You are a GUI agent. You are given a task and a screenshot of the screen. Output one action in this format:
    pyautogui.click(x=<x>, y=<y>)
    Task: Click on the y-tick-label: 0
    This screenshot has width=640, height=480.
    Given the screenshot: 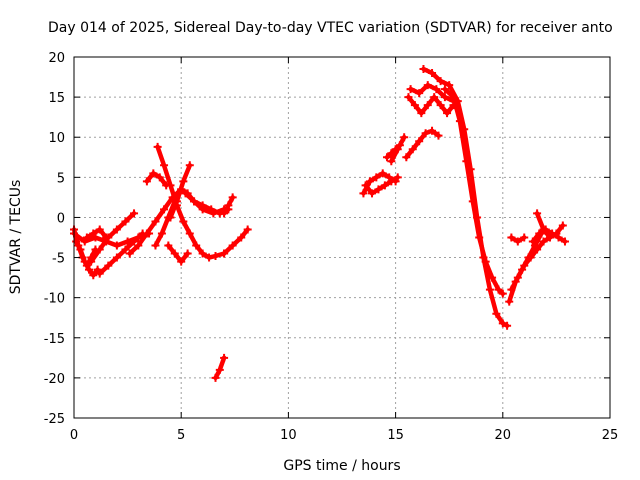 What is the action you would take?
    pyautogui.click(x=61, y=218)
    